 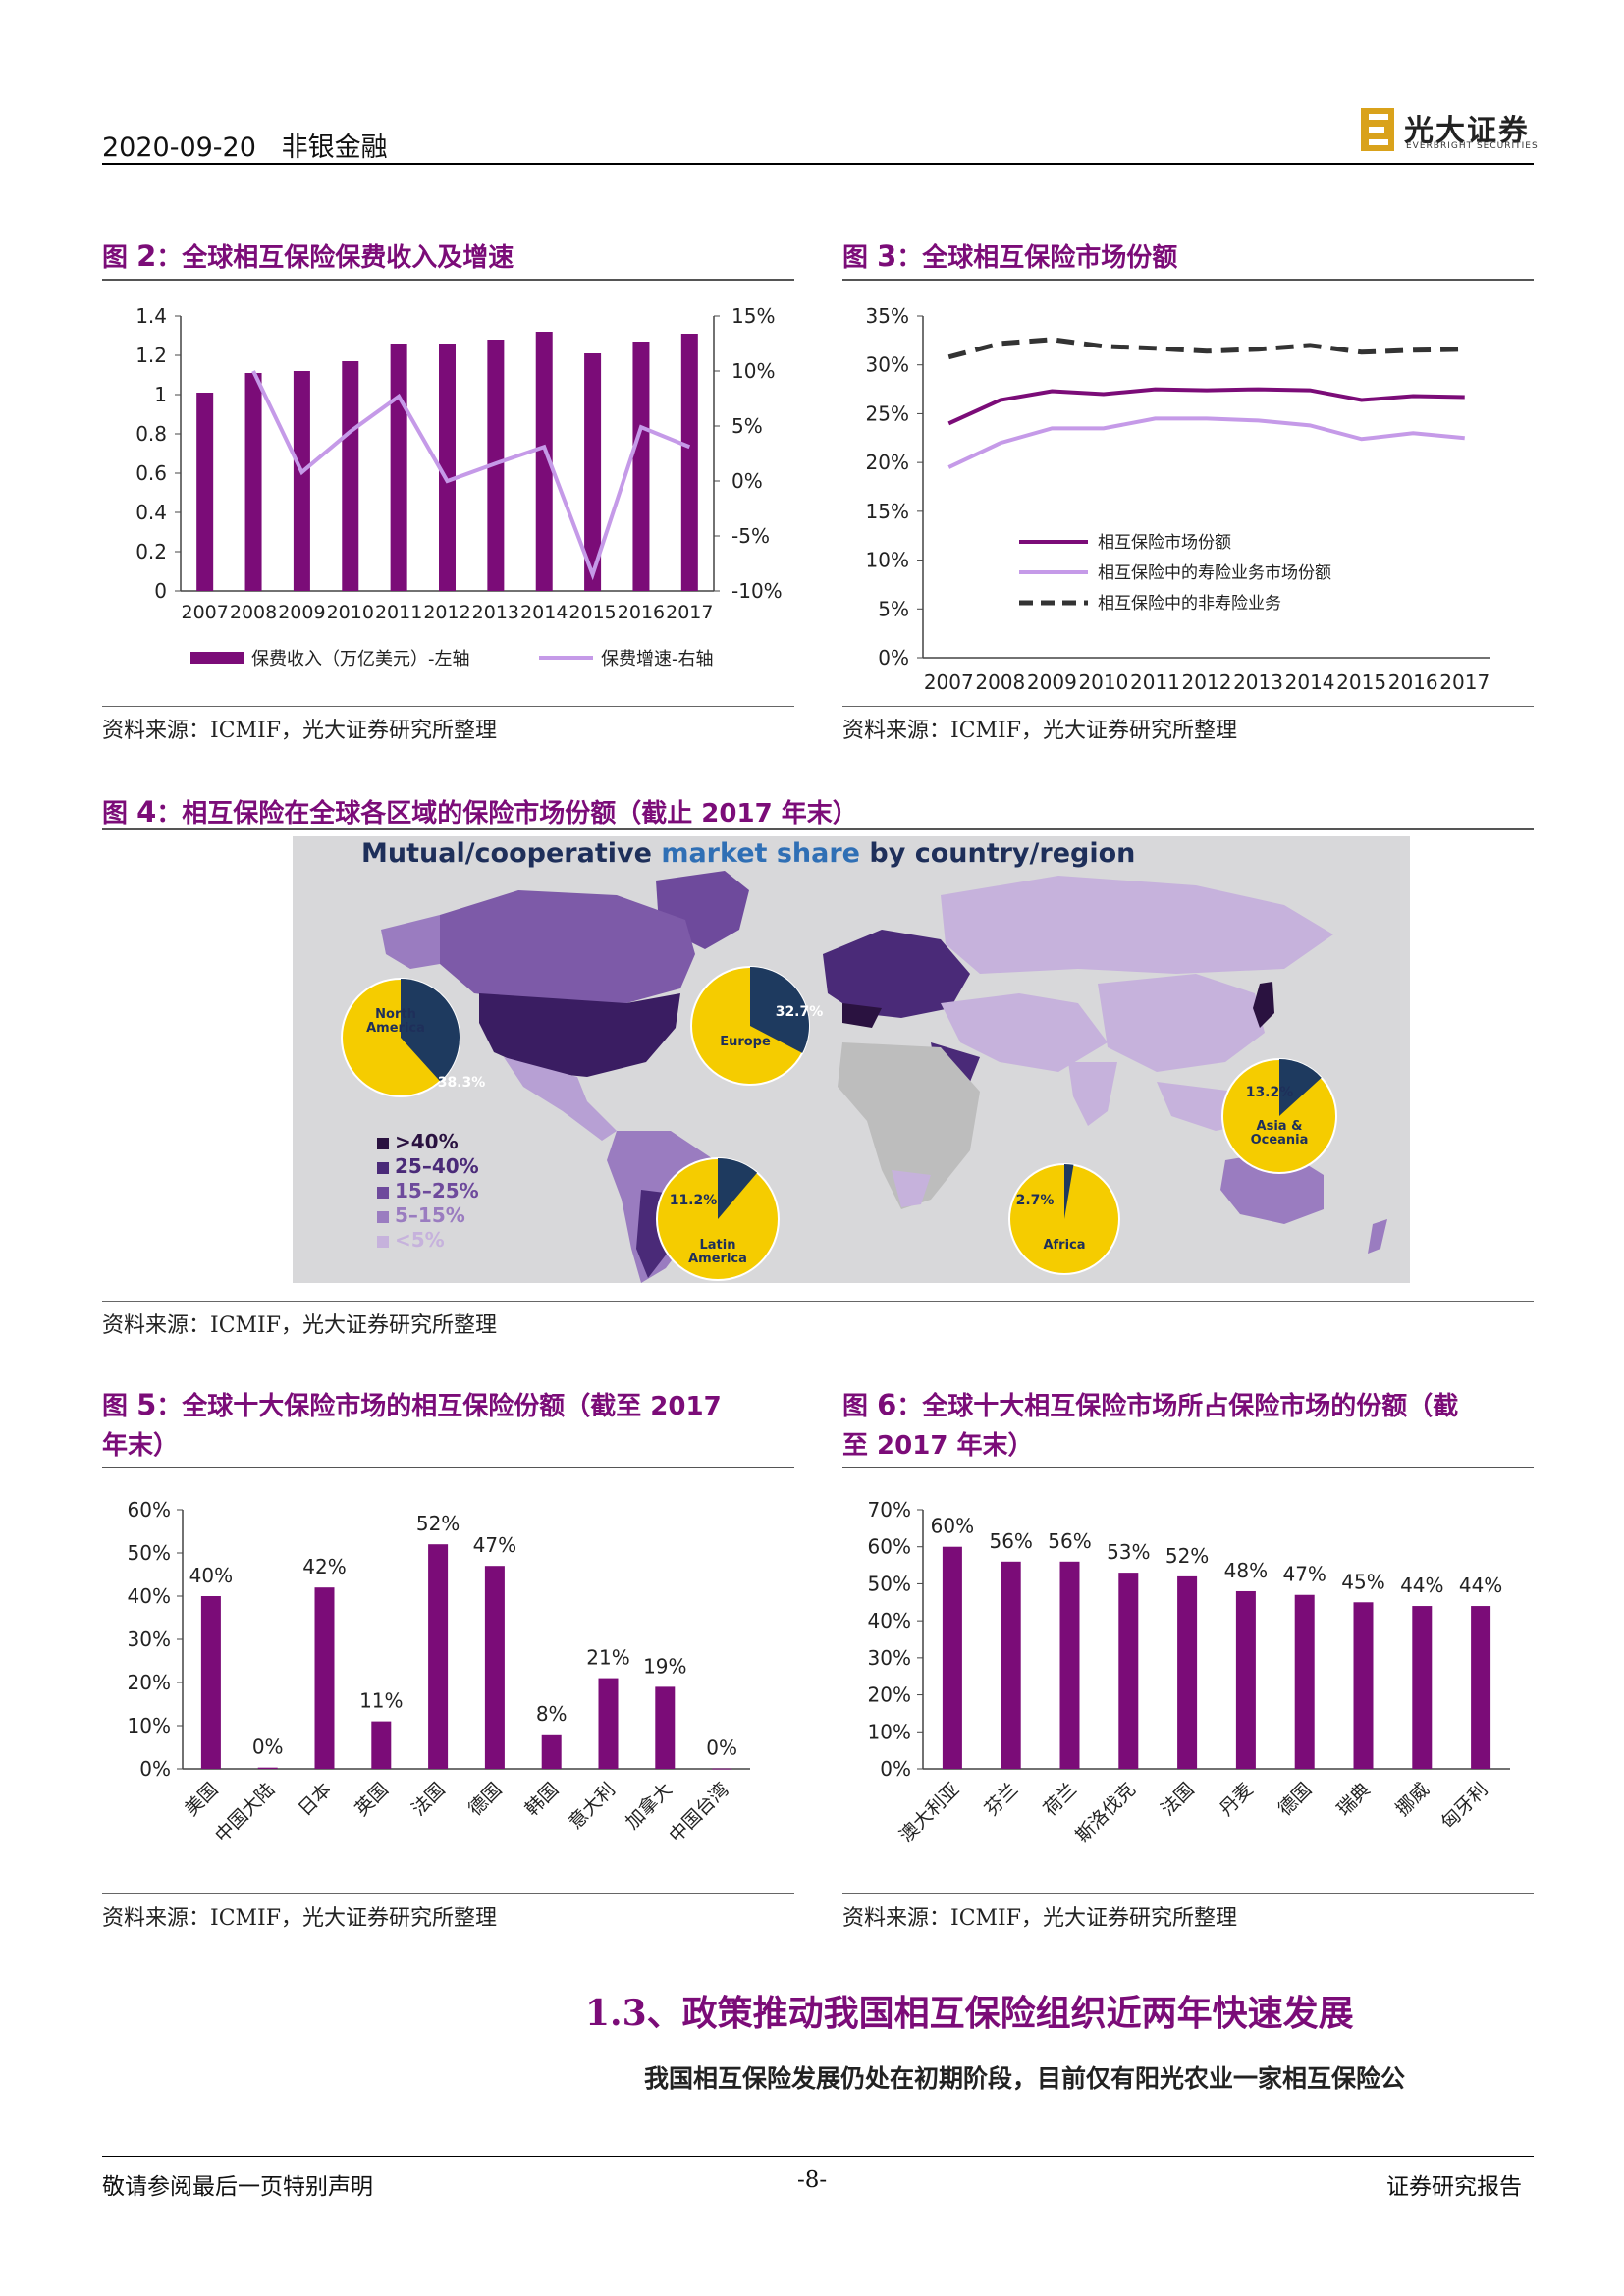 I want to click on chart5-y-tick-label: 0%, so click(x=155, y=1769).